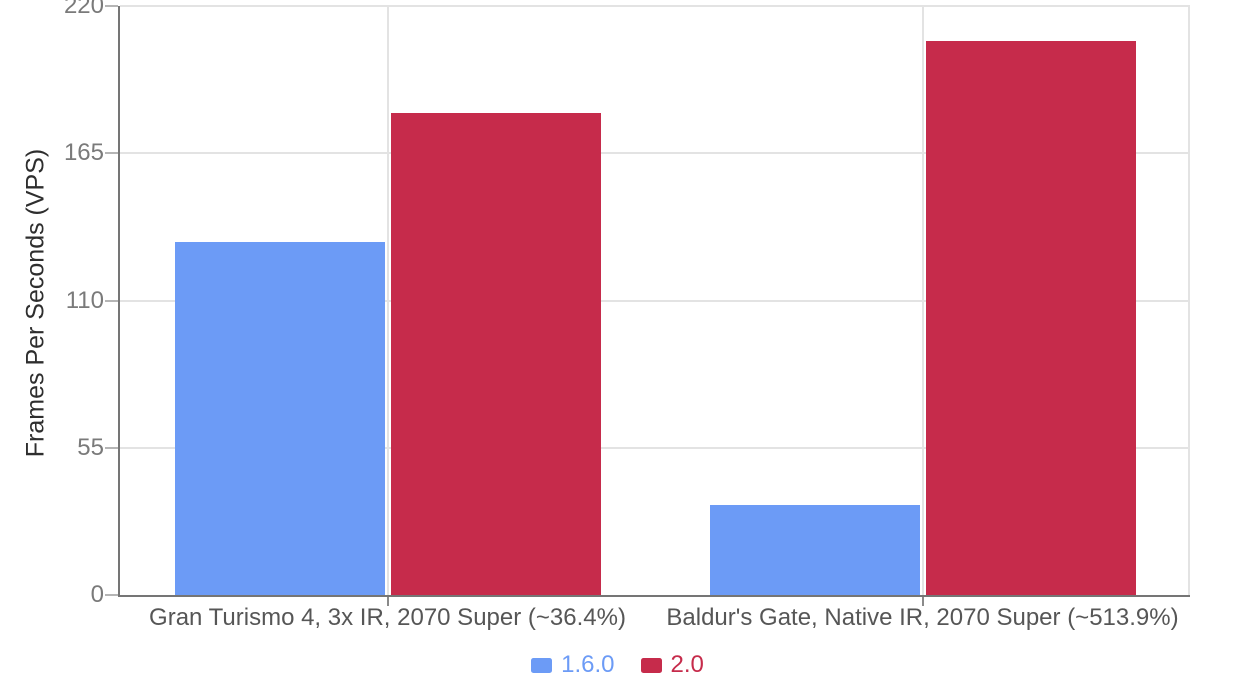 This screenshot has width=1235, height=695. I want to click on legend-label: 2.0, so click(687, 664).